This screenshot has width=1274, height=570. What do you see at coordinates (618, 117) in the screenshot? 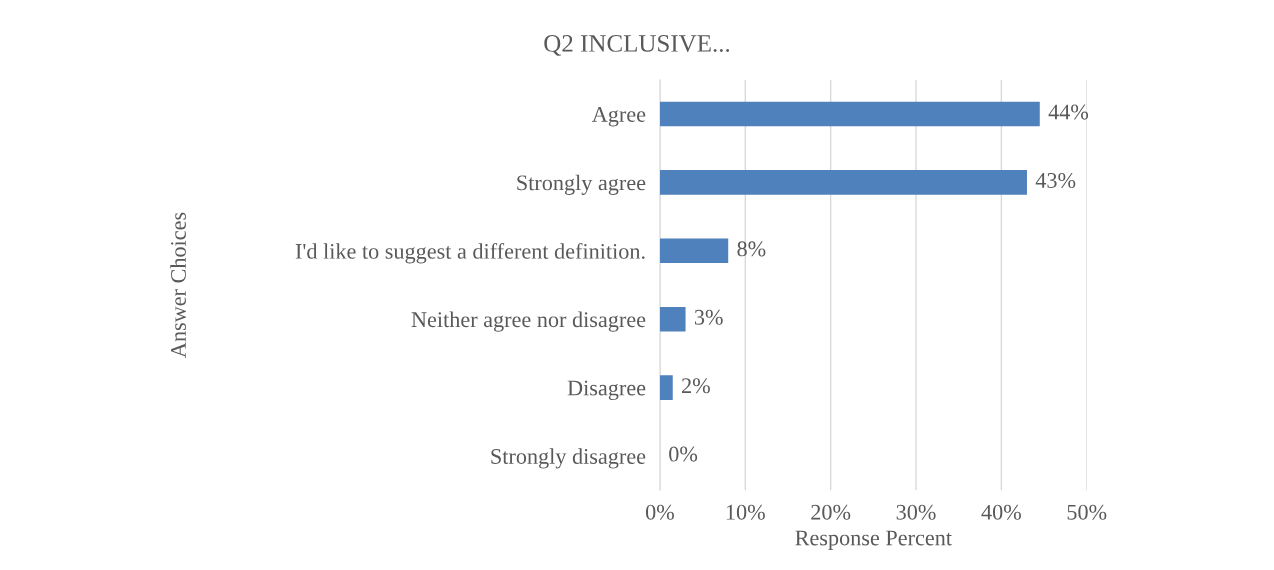
I see `y-tick-label: Agree` at bounding box center [618, 117].